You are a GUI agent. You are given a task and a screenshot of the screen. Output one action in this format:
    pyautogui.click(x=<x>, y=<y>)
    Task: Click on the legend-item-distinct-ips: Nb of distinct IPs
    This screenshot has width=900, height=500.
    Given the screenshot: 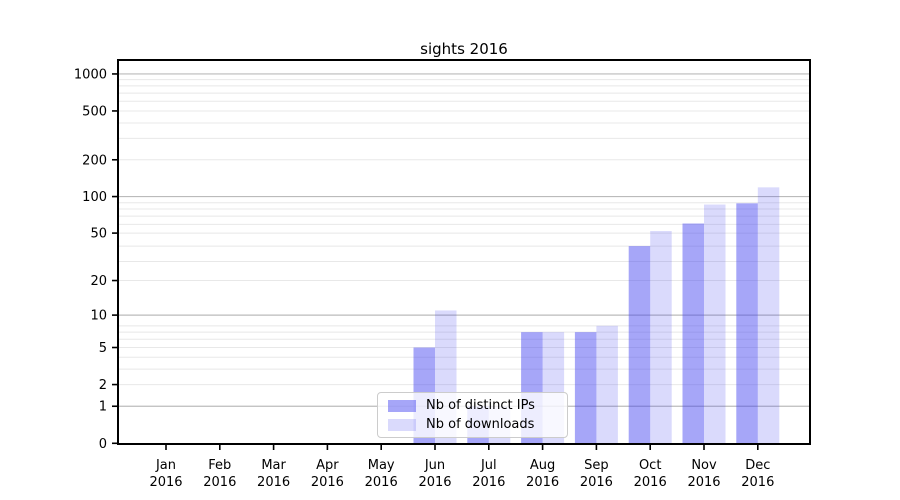 What is the action you would take?
    pyautogui.click(x=472, y=405)
    